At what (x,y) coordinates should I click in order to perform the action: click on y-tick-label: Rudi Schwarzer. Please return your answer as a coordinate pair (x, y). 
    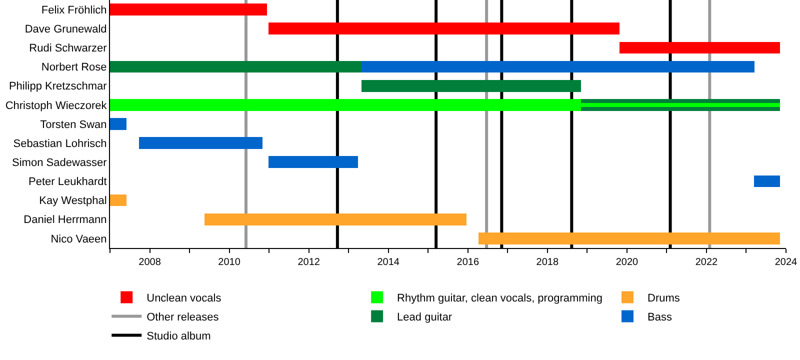
    Looking at the image, I should click on (68, 48).